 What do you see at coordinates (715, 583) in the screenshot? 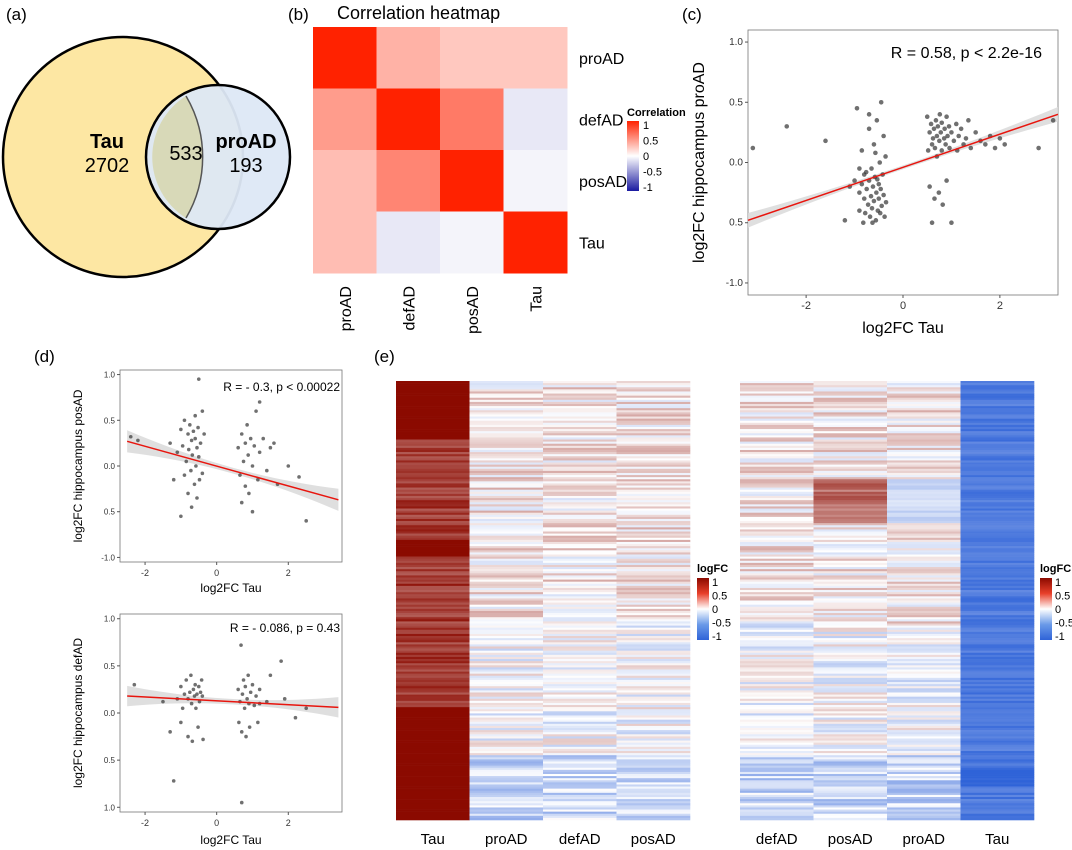
I see `logfc-legend-tick: 1` at bounding box center [715, 583].